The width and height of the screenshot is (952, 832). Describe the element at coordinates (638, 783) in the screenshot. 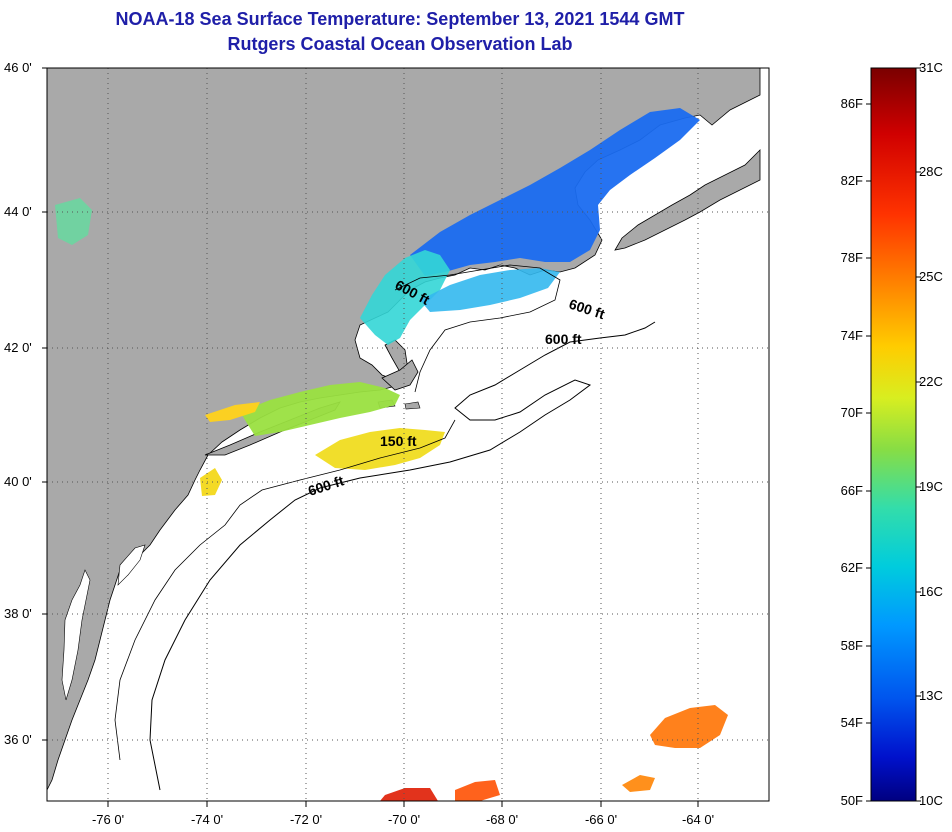

I see `sst-patch-gulf-stream-small` at that location.